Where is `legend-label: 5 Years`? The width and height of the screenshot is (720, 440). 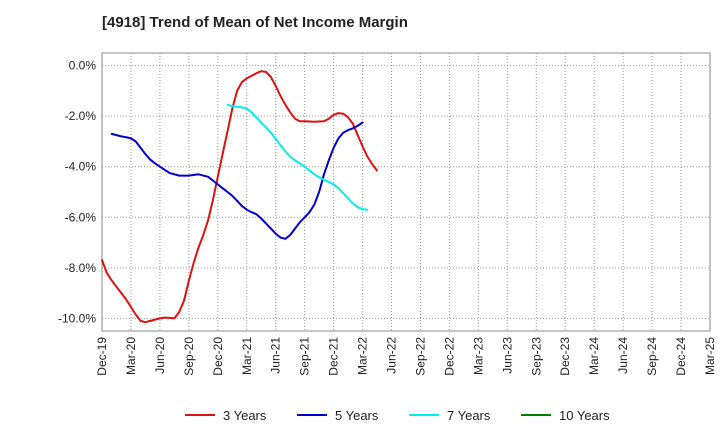
legend-label: 5 Years is located at coordinates (357, 415).